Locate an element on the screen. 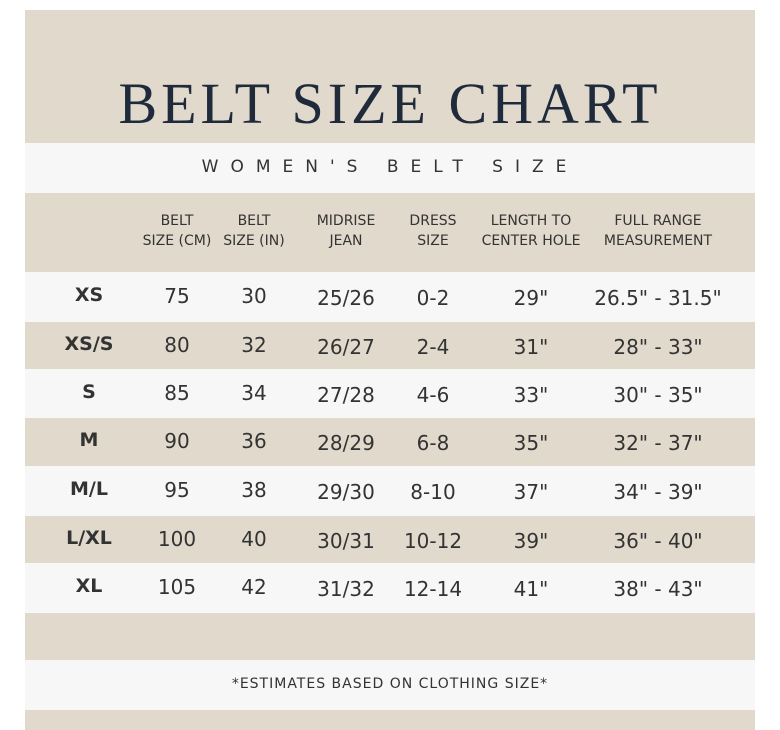  title: BELT SIZE CHART is located at coordinates (390, 103).